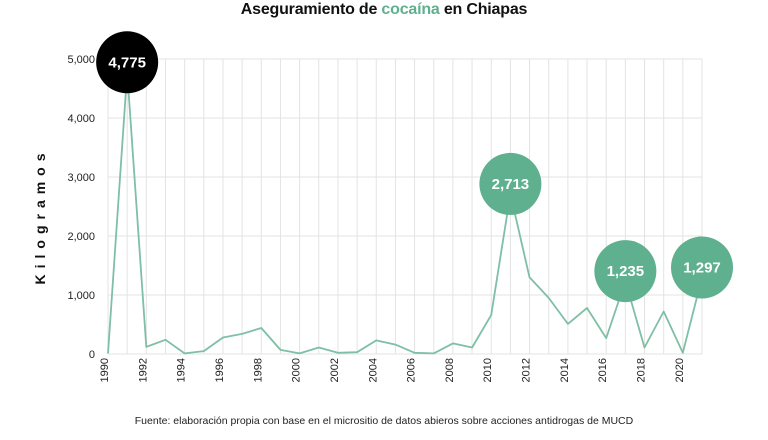  I want to click on x-tick-label: 2016, so click(603, 370).